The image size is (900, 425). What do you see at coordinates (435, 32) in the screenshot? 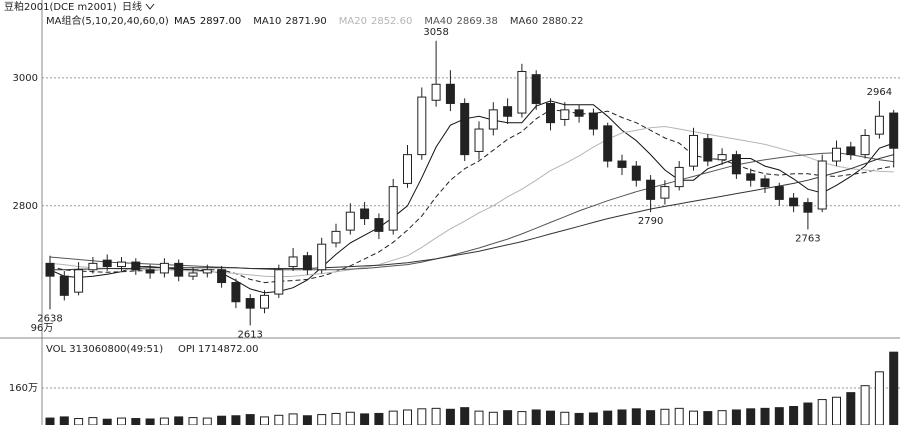
I see `price-label: 3058` at bounding box center [435, 32].